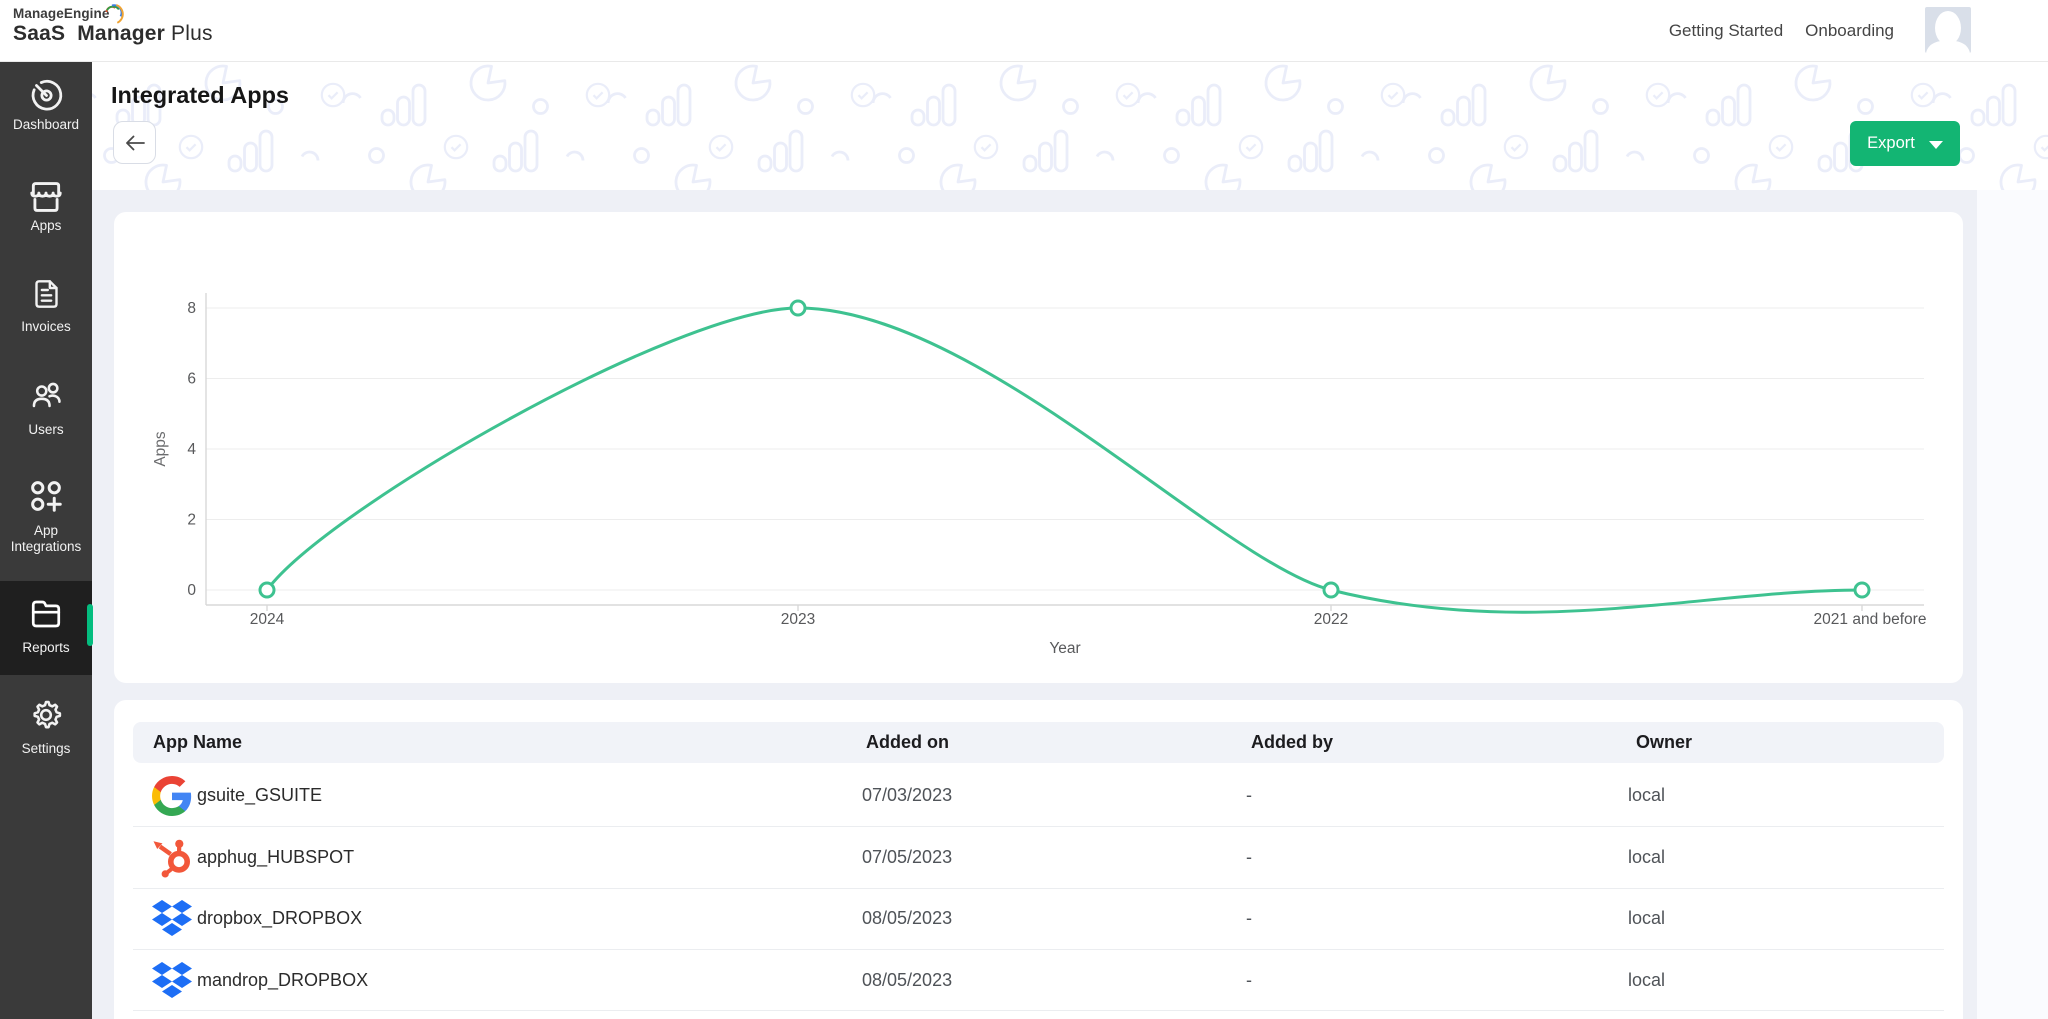 The image size is (2048, 1019). What do you see at coordinates (1870, 619) in the screenshot?
I see `svg-text: 2021 and before` at bounding box center [1870, 619].